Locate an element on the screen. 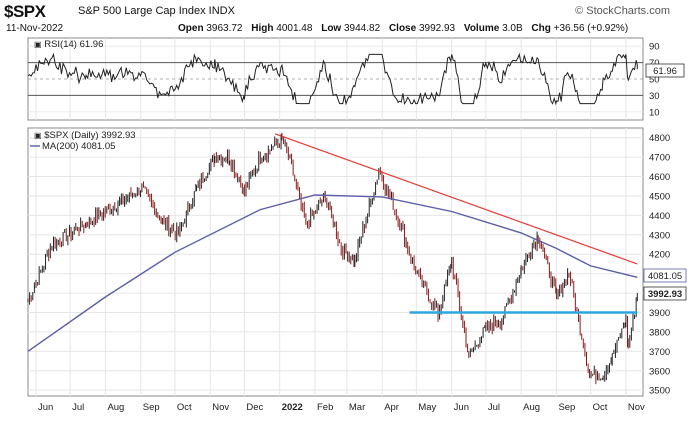 The height and width of the screenshot is (440, 700). price-tick-label: 4400 is located at coordinates (659, 216).